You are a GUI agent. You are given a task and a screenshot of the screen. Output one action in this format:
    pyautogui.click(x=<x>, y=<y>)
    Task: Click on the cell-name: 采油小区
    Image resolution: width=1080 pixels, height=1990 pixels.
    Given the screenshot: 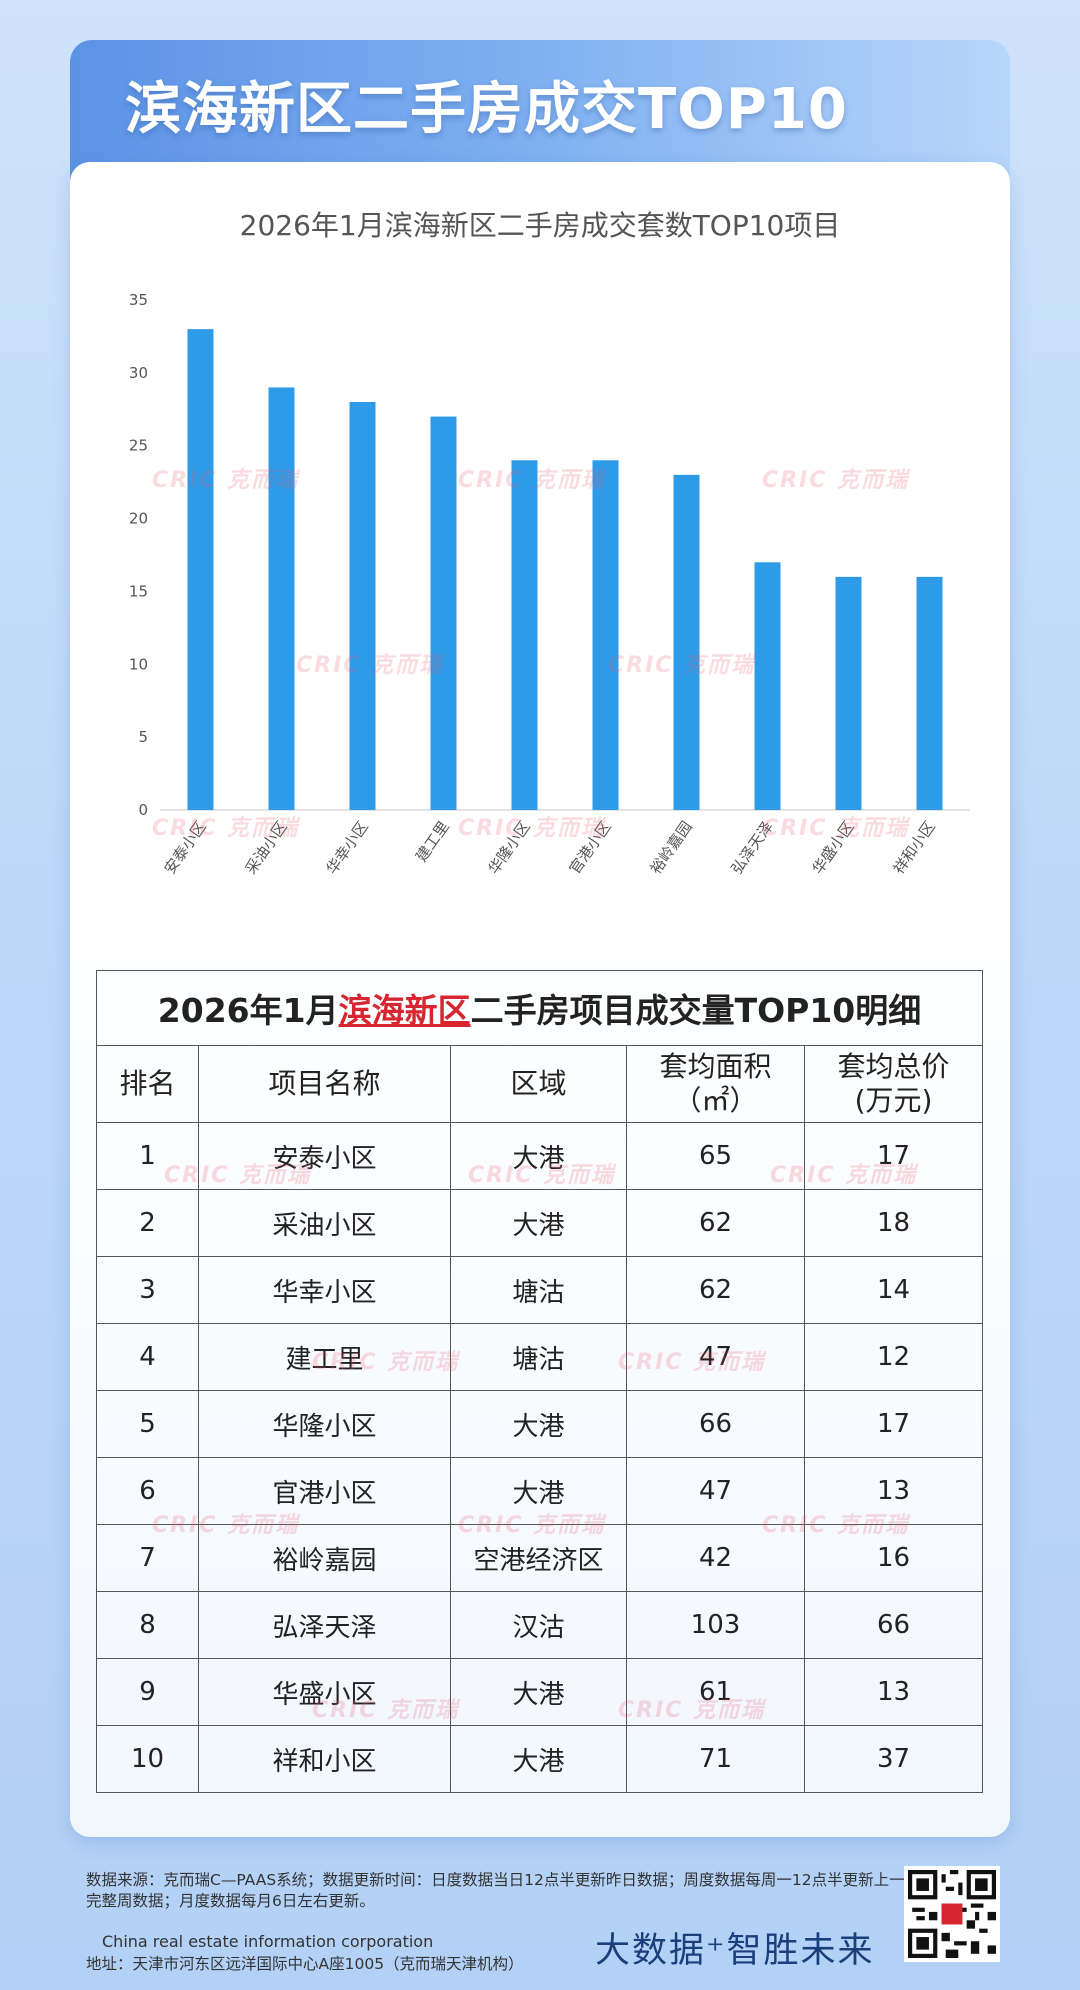 What is the action you would take?
    pyautogui.click(x=324, y=1223)
    